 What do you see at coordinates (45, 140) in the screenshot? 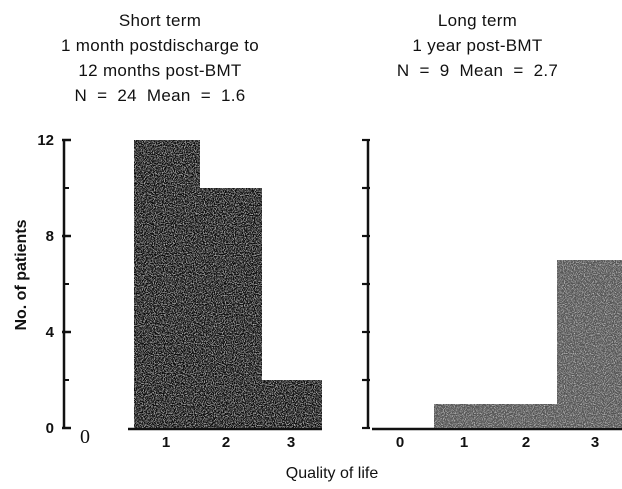
I see `left-y-tick-label: 12` at bounding box center [45, 140].